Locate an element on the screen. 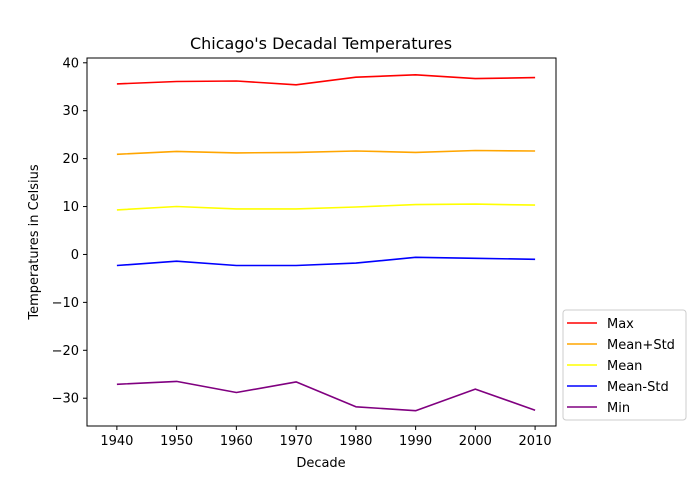 The image size is (695, 480). y-tick-label: 20 is located at coordinates (70, 159).